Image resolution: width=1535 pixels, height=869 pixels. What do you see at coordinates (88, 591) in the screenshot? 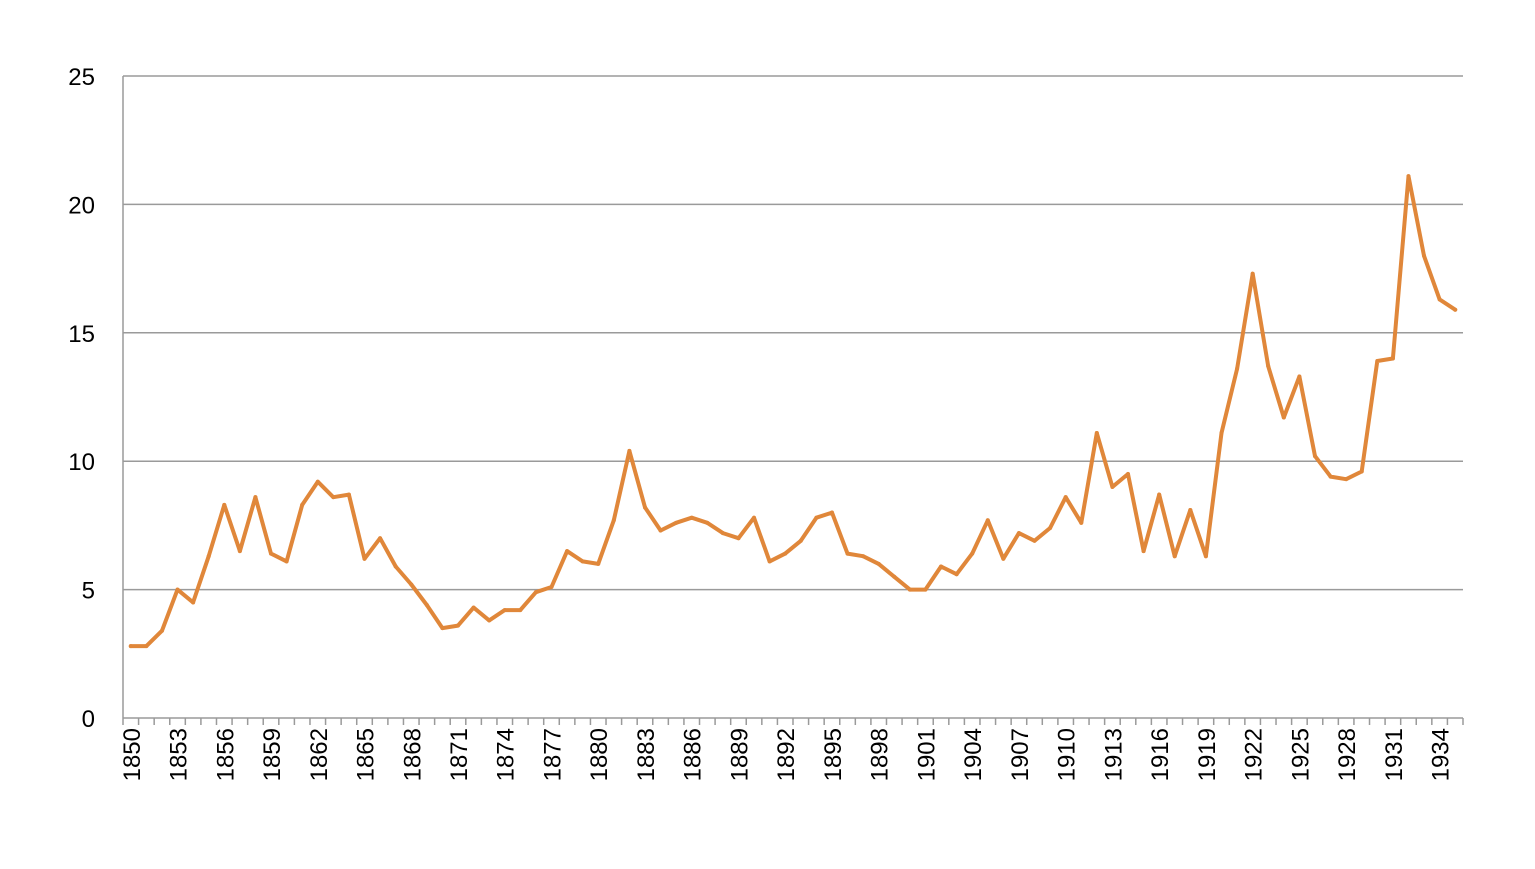
I see `y-tick-label: 5` at bounding box center [88, 591].